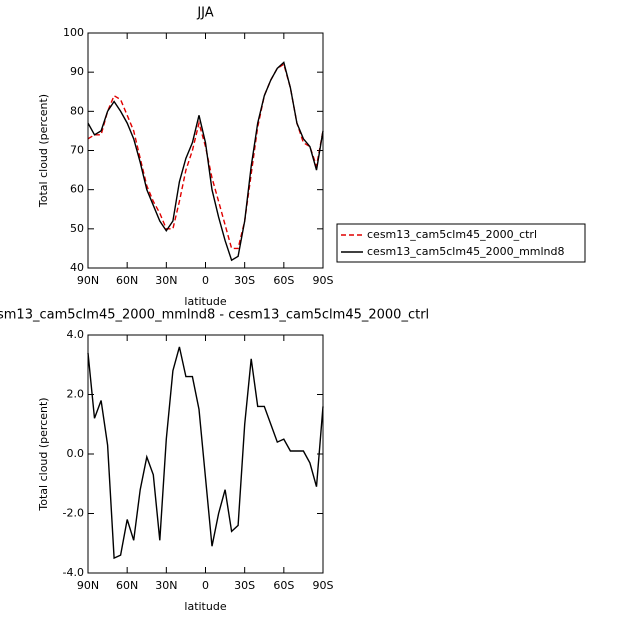 The height and width of the screenshot is (618, 618). I want to click on y-tick-label: 60, so click(77, 189).